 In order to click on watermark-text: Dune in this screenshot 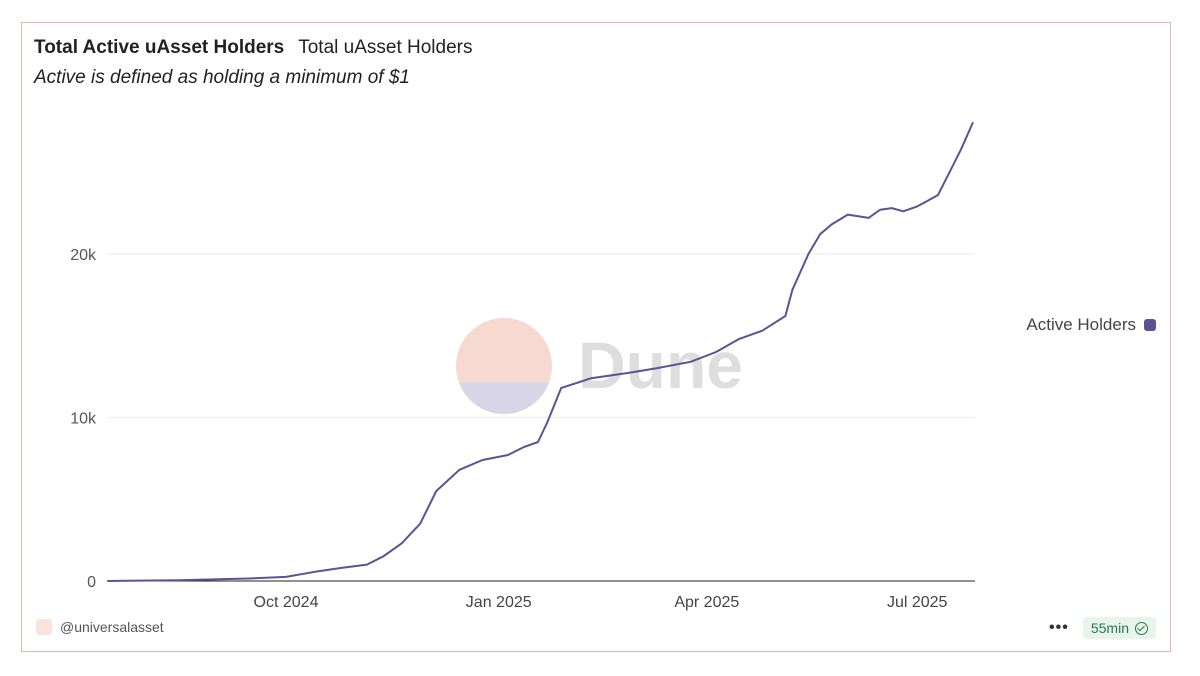, I will do `click(660, 365)`.